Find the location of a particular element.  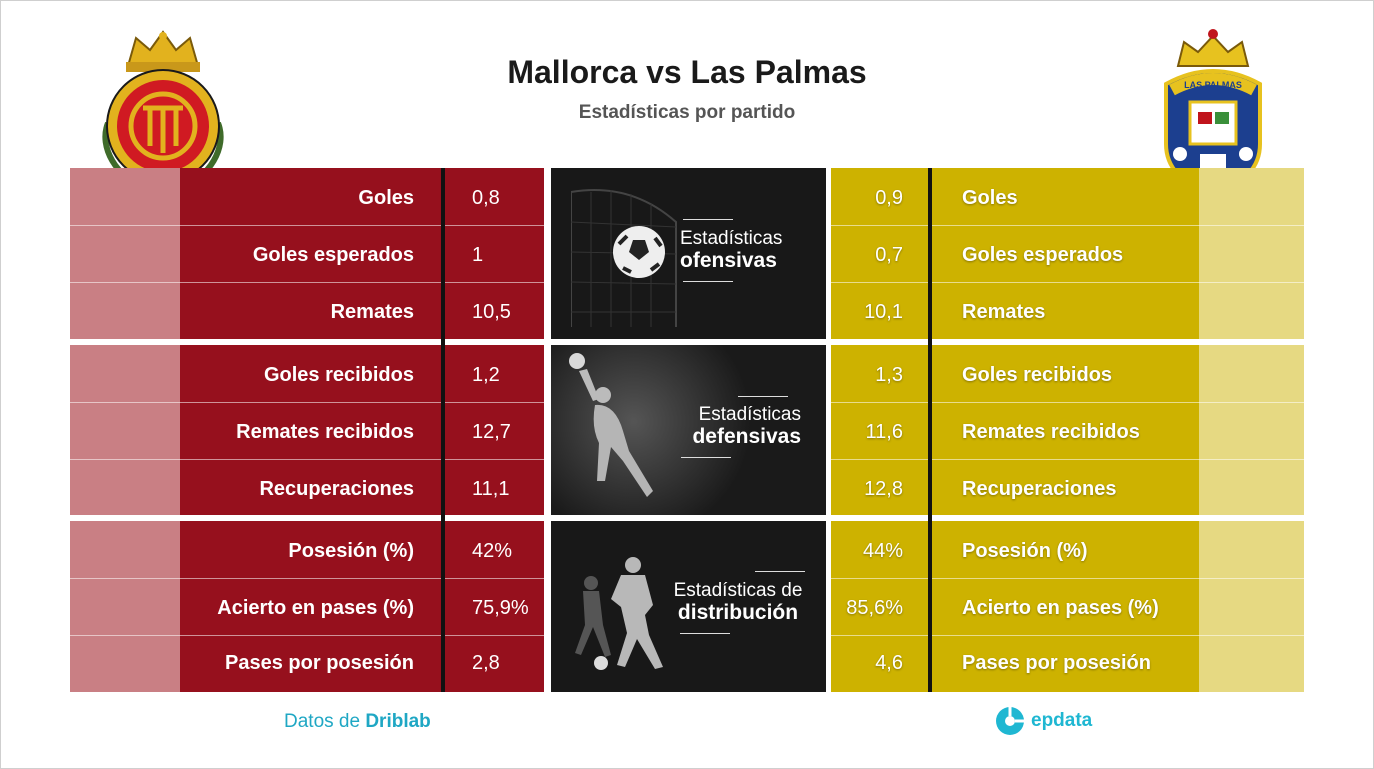

mallorca-crest-icon is located at coordinates (163, 111).